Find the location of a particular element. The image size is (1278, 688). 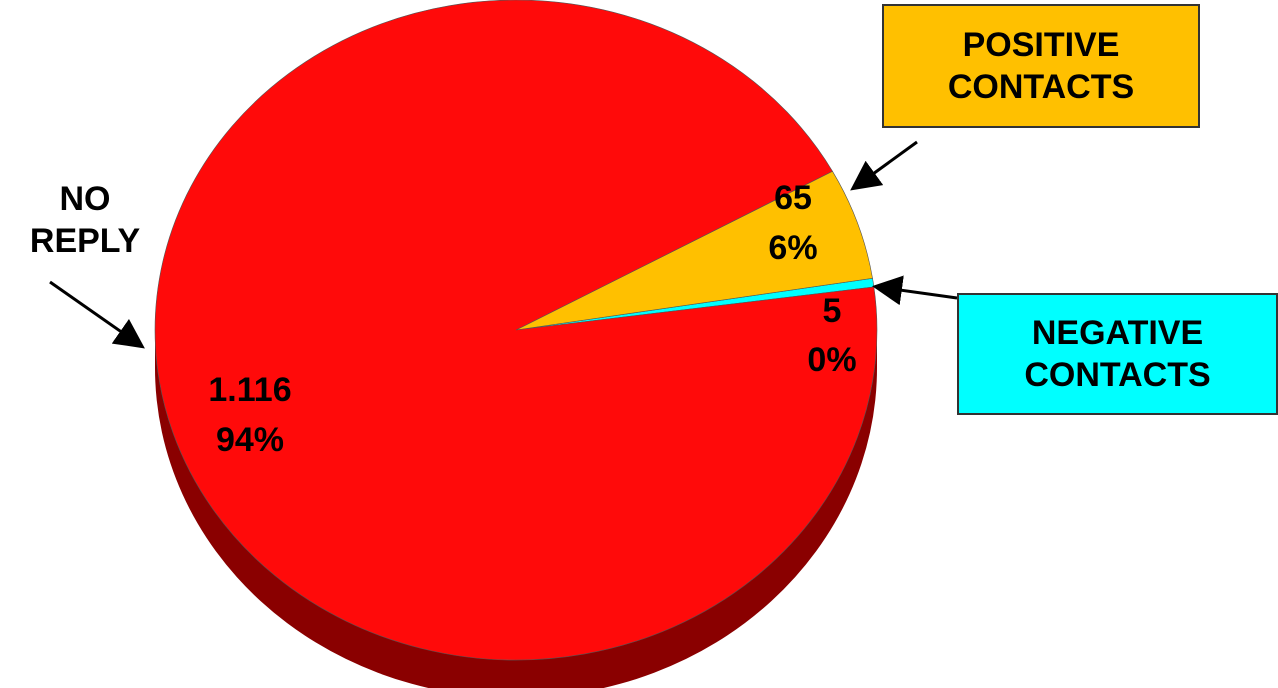

percent-label: 6% is located at coordinates (792, 248).